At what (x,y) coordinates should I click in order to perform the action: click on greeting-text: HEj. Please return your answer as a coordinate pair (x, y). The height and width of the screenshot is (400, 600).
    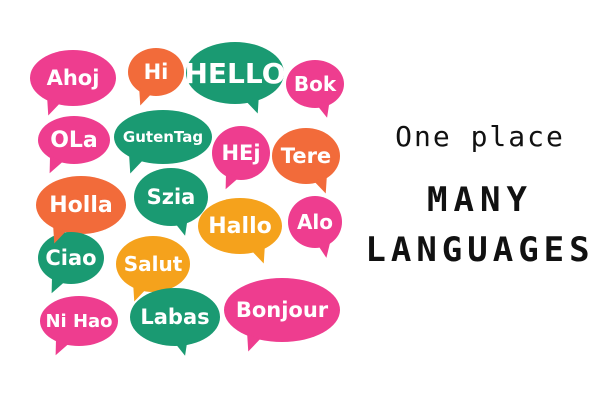
    Looking at the image, I should click on (241, 153).